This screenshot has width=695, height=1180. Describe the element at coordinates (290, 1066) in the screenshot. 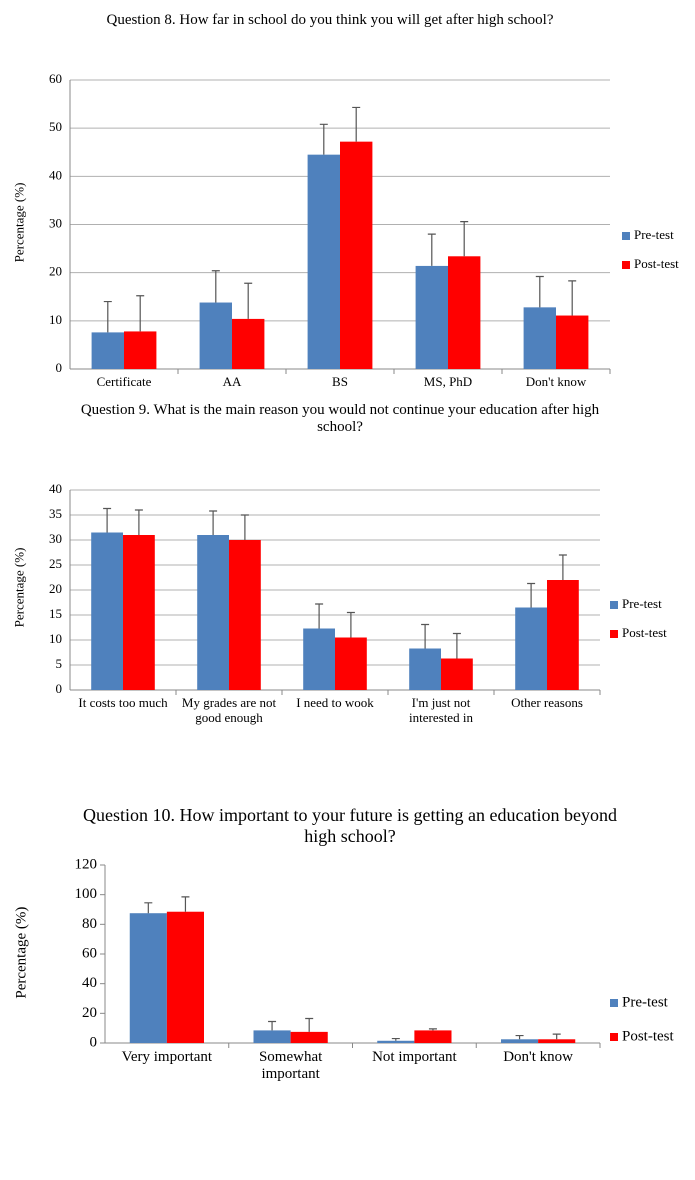

I see `x-tick-label: Somewhat important` at that location.